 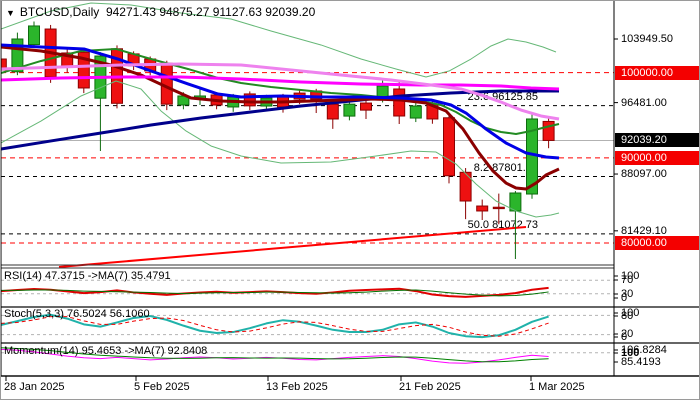 I want to click on rsi-scale-label: 100, so click(x=630, y=276).